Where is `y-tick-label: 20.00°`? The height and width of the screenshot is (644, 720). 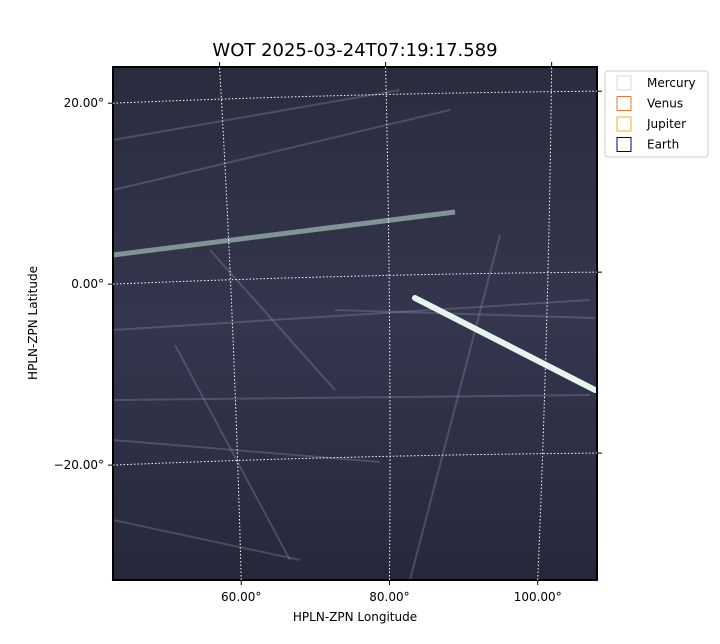
y-tick-label: 20.00° is located at coordinates (84, 103).